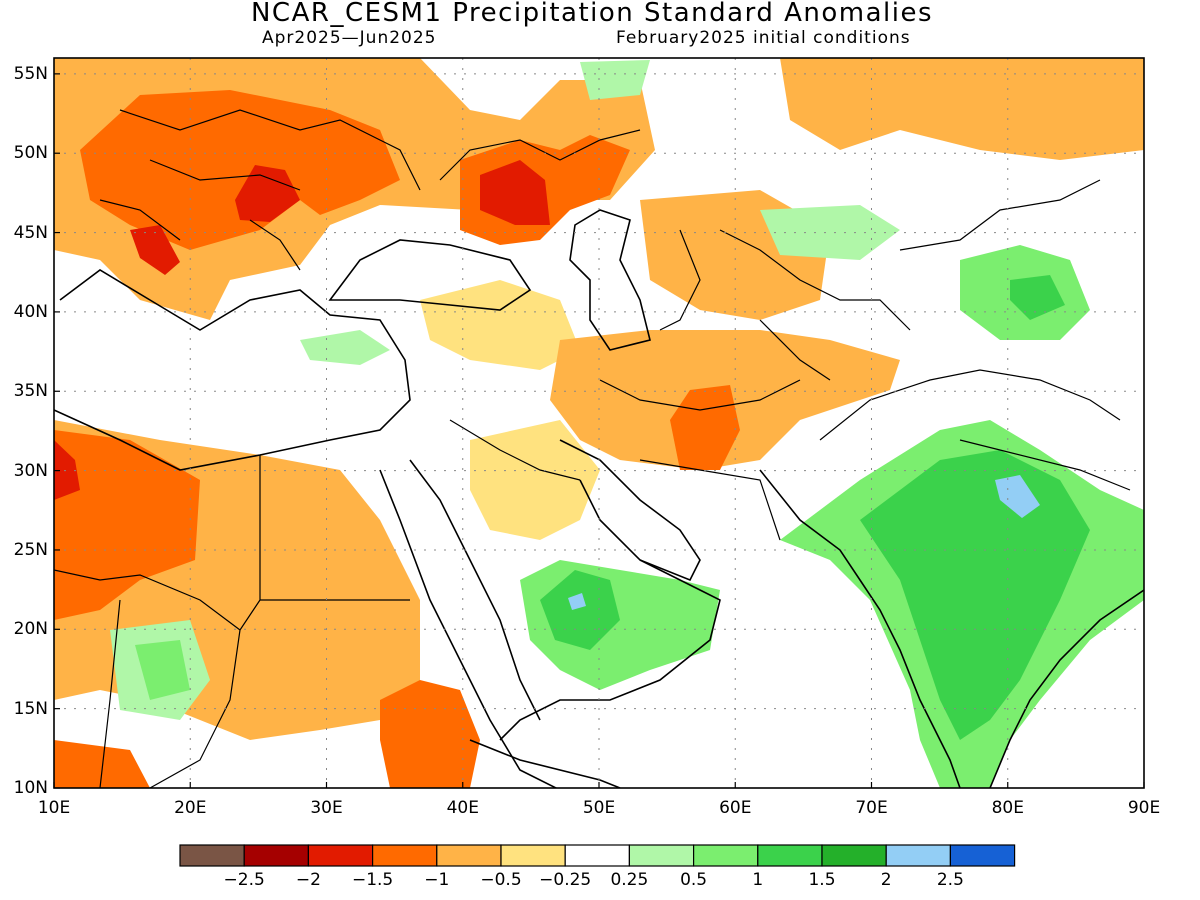 The image size is (1200, 900). I want to click on border-lines-central-asia, so click(880, 255).